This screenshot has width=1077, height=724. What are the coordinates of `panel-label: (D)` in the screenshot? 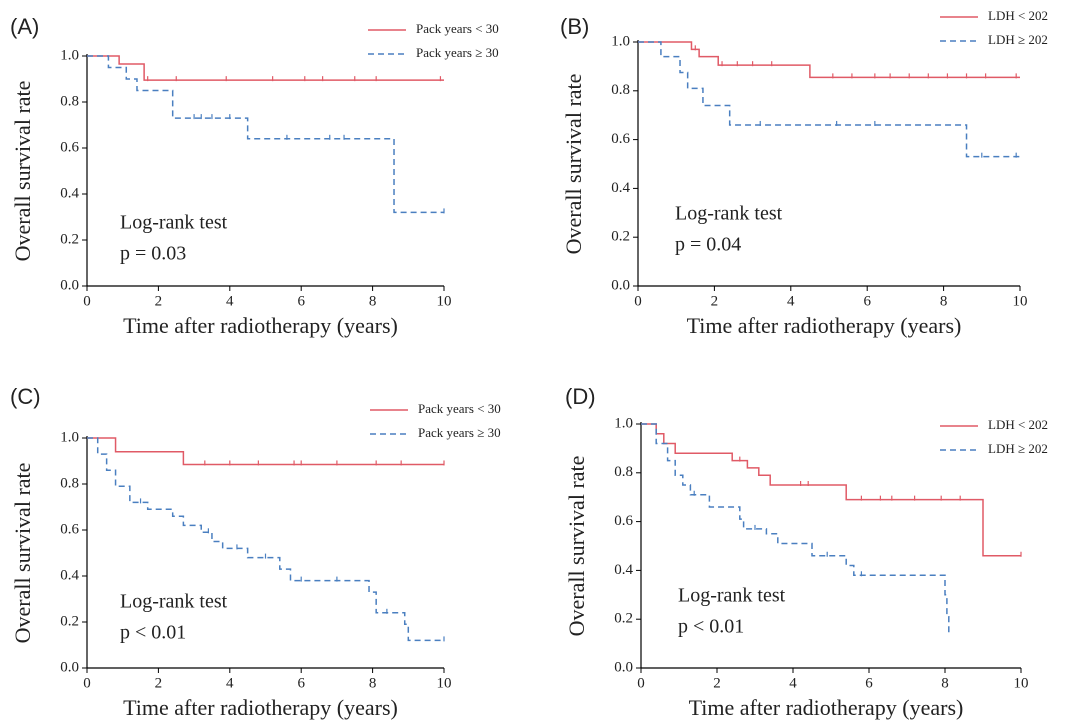 It's located at (580, 396).